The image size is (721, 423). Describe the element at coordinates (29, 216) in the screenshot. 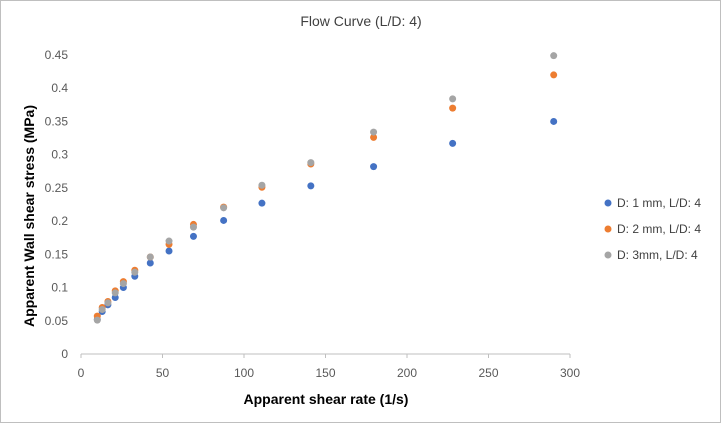

I see `y-axis-title: Apparent Wall shear stress (MPa)` at that location.